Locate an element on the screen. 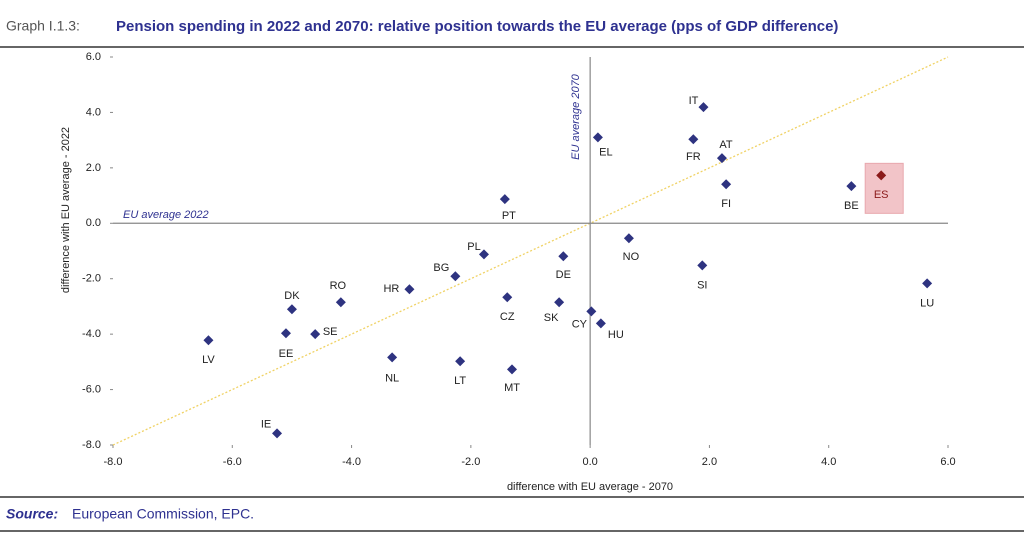  point-label: SI is located at coordinates (702, 285).